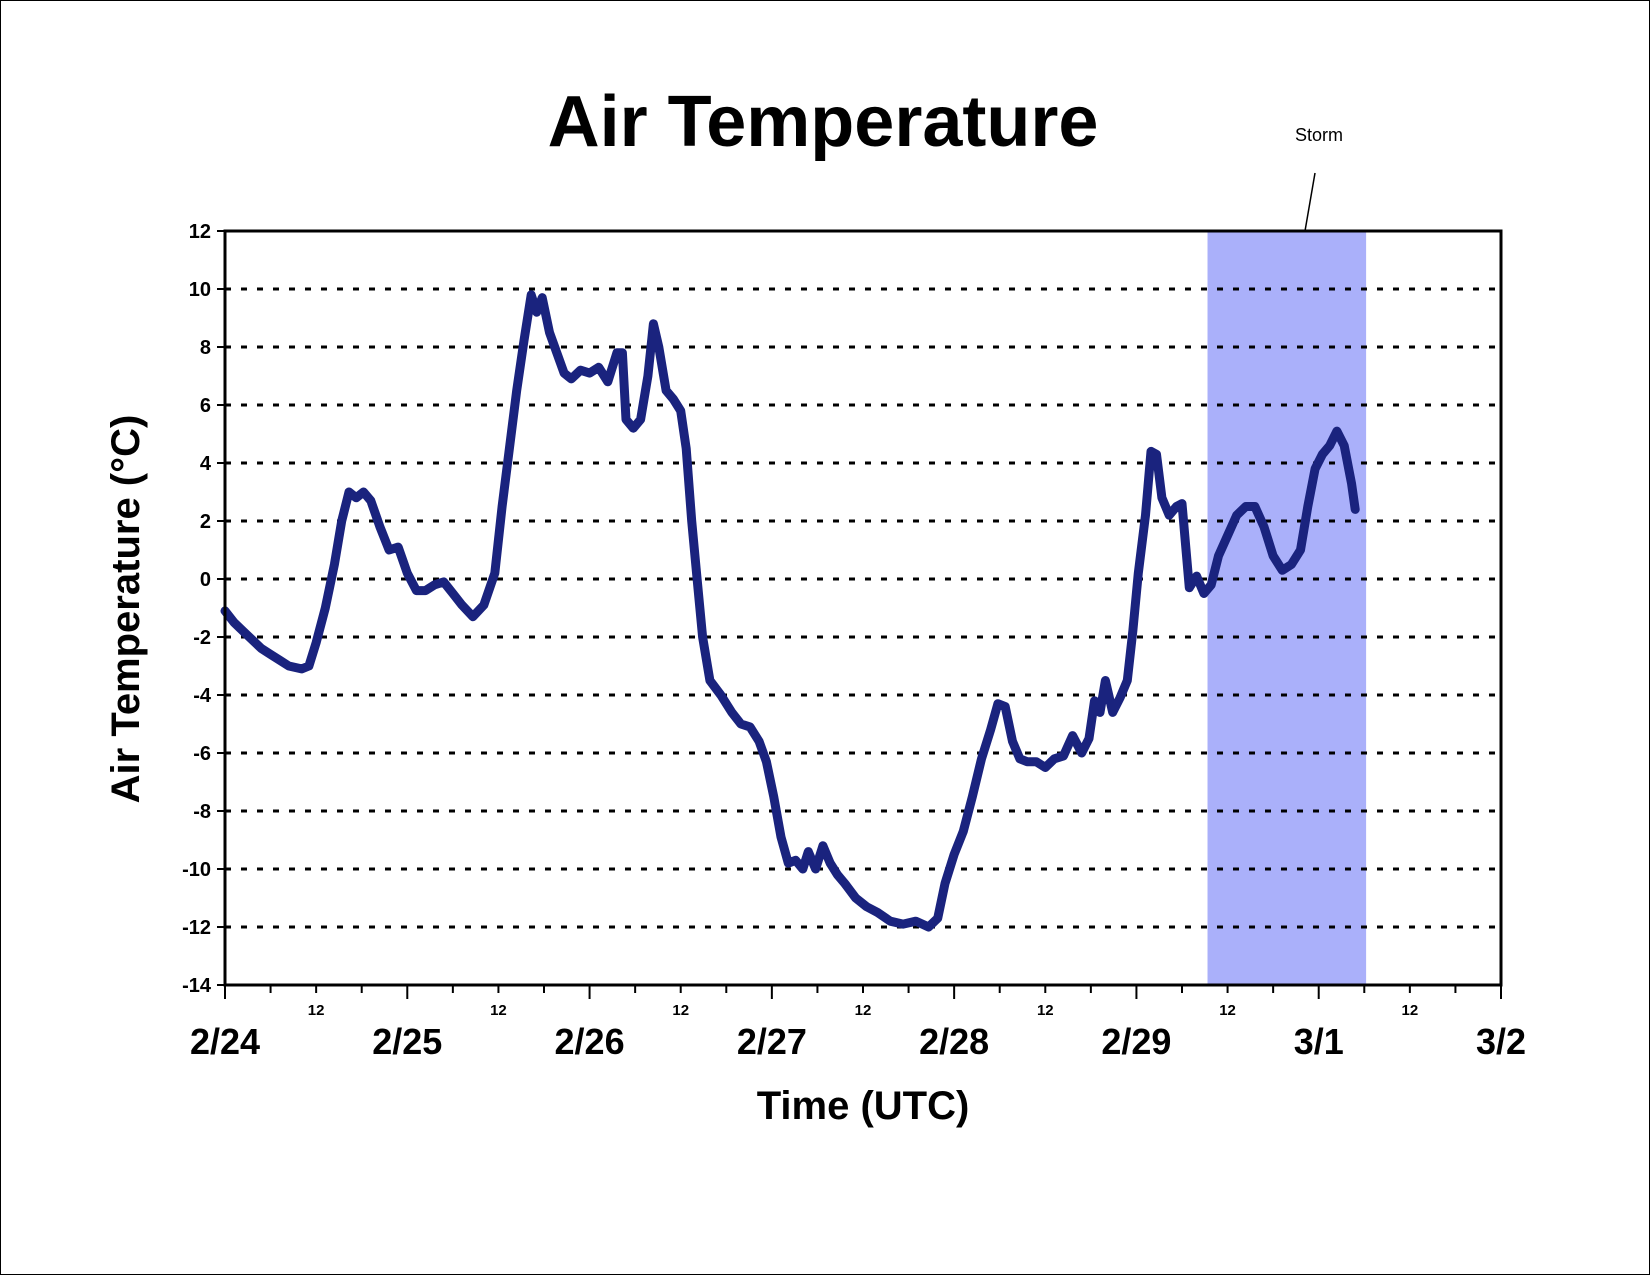  What do you see at coordinates (863, 1106) in the screenshot?
I see `x-axis-title: Time (UTC)` at bounding box center [863, 1106].